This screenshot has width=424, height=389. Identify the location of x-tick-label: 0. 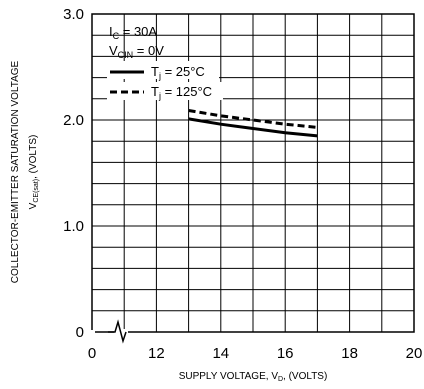
(92, 353).